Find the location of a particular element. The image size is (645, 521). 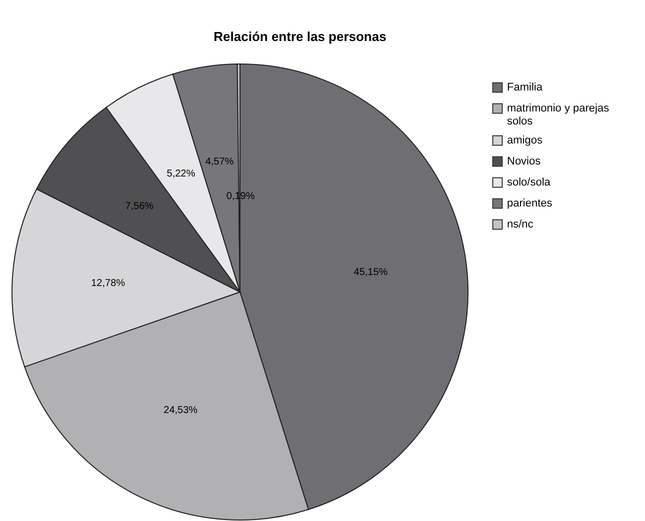

legend-label: ns/nc is located at coordinates (520, 224).